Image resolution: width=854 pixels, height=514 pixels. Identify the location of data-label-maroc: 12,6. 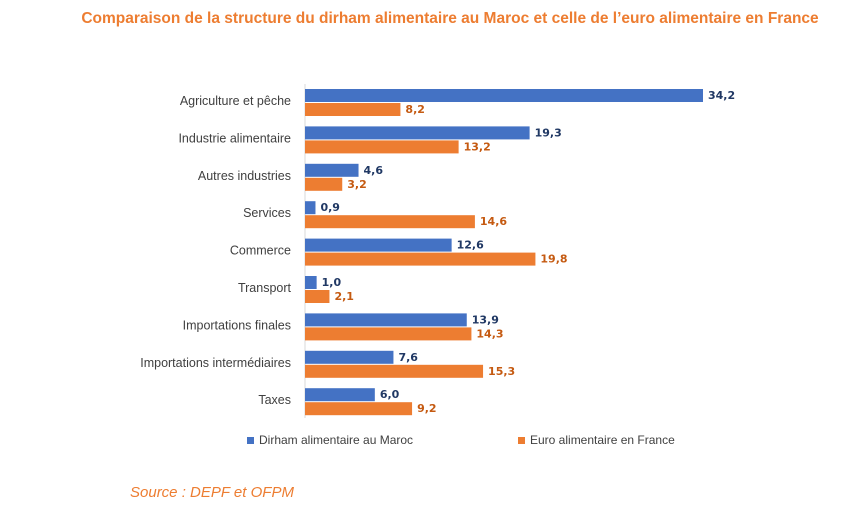
(470, 245).